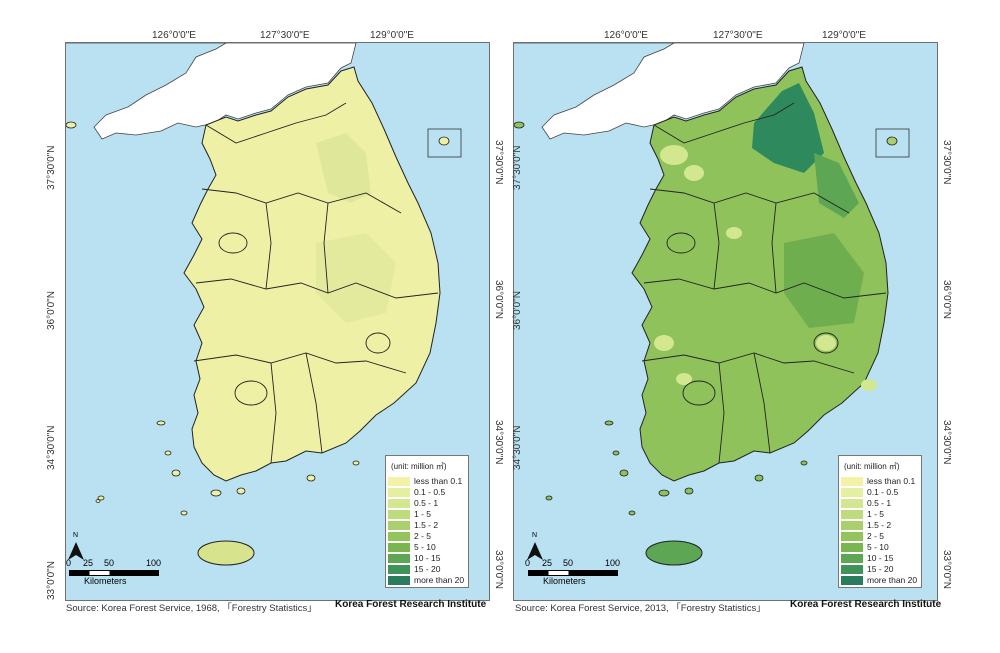 The image size is (1000, 653). What do you see at coordinates (430, 492) in the screenshot?
I see `legend-label: 0.1 - 0.5` at bounding box center [430, 492].